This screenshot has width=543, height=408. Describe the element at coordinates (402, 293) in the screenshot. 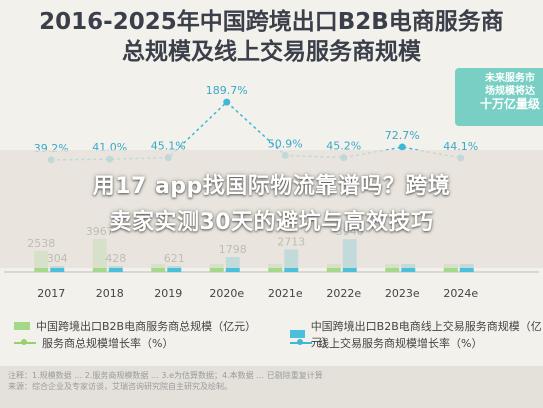

I see `x-tick-label: 2023e` at that location.